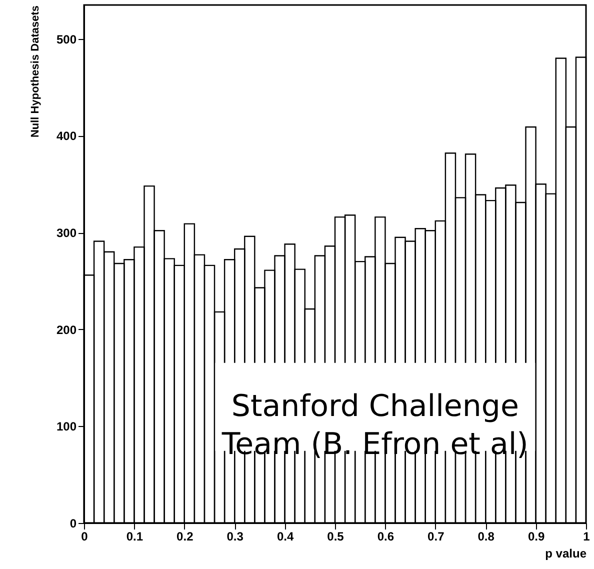 The height and width of the screenshot is (569, 594). Describe the element at coordinates (586, 537) in the screenshot. I see `x-tick-label: 1` at that location.